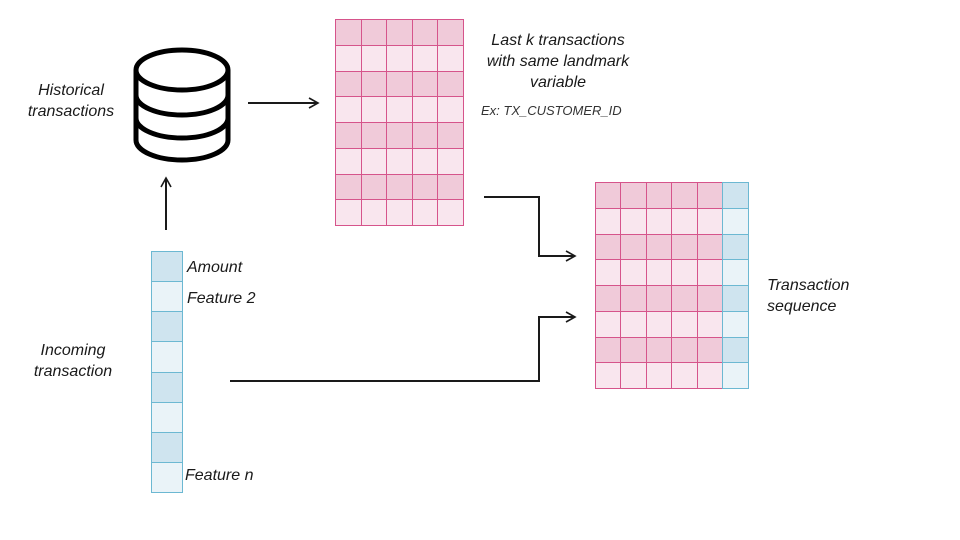 The image size is (960, 540). What do you see at coordinates (215, 267) in the screenshot?
I see `feature-amount-label: Amount` at bounding box center [215, 267].